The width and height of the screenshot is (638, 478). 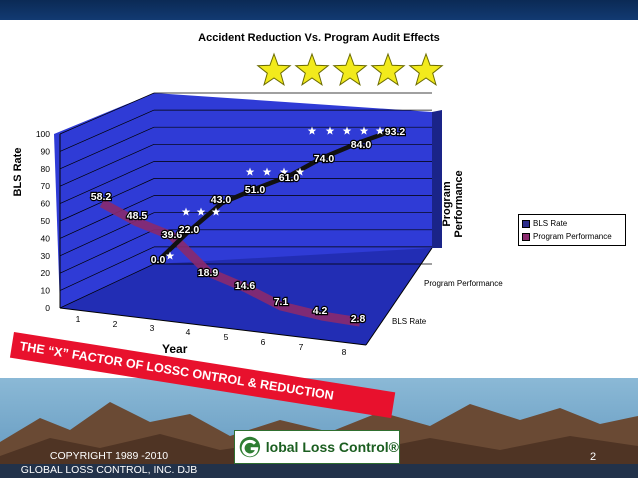 I want to click on program-data-label: 43.0, so click(x=221, y=200).